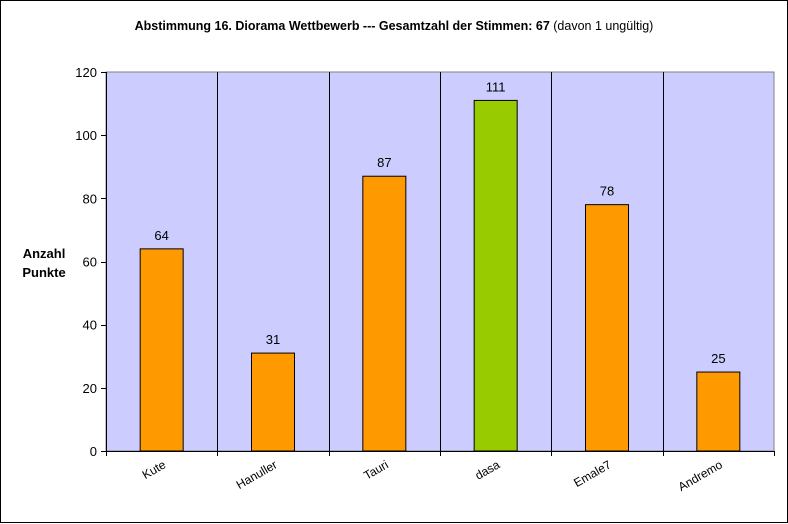 The image size is (788, 524). Describe the element at coordinates (603, 26) in the screenshot. I see `chart-title-suffix: (davon 1 ungültig)` at that location.